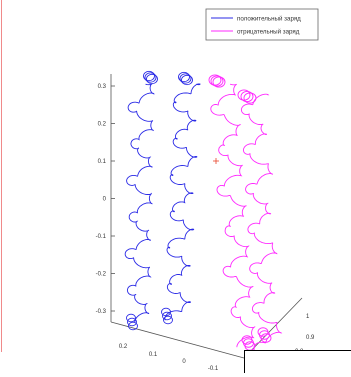 The image size is (351, 377). What do you see at coordinates (297, 361) in the screenshot?
I see `overlay-panel` at bounding box center [297, 361].